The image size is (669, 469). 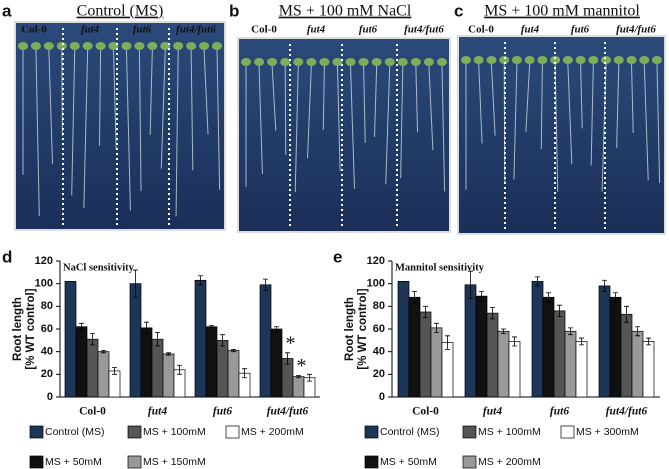 I want to click on y-tick-label: 60, so click(x=47, y=329).